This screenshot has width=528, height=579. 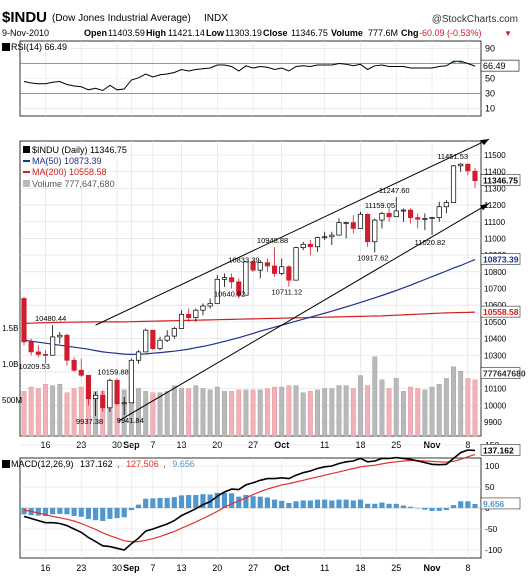 What do you see at coordinates (494, 504) in the screenshot?
I see `hist-tag-text: 9.656` at bounding box center [494, 504].